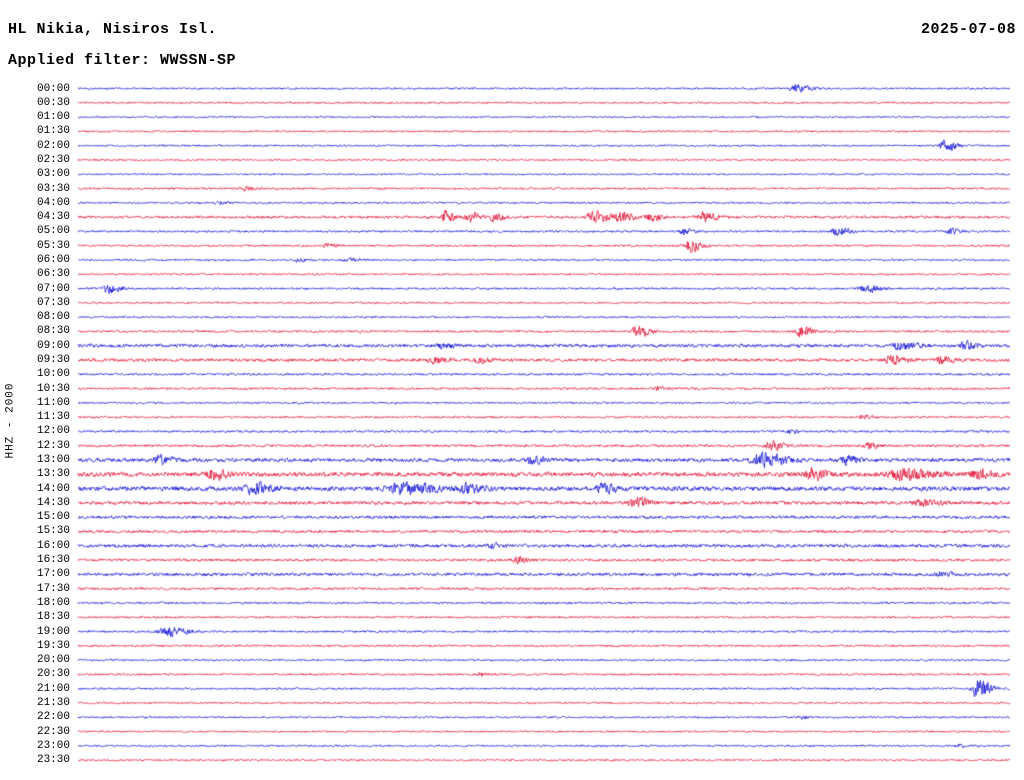  I want to click on time-label: 01:30, so click(53, 131).